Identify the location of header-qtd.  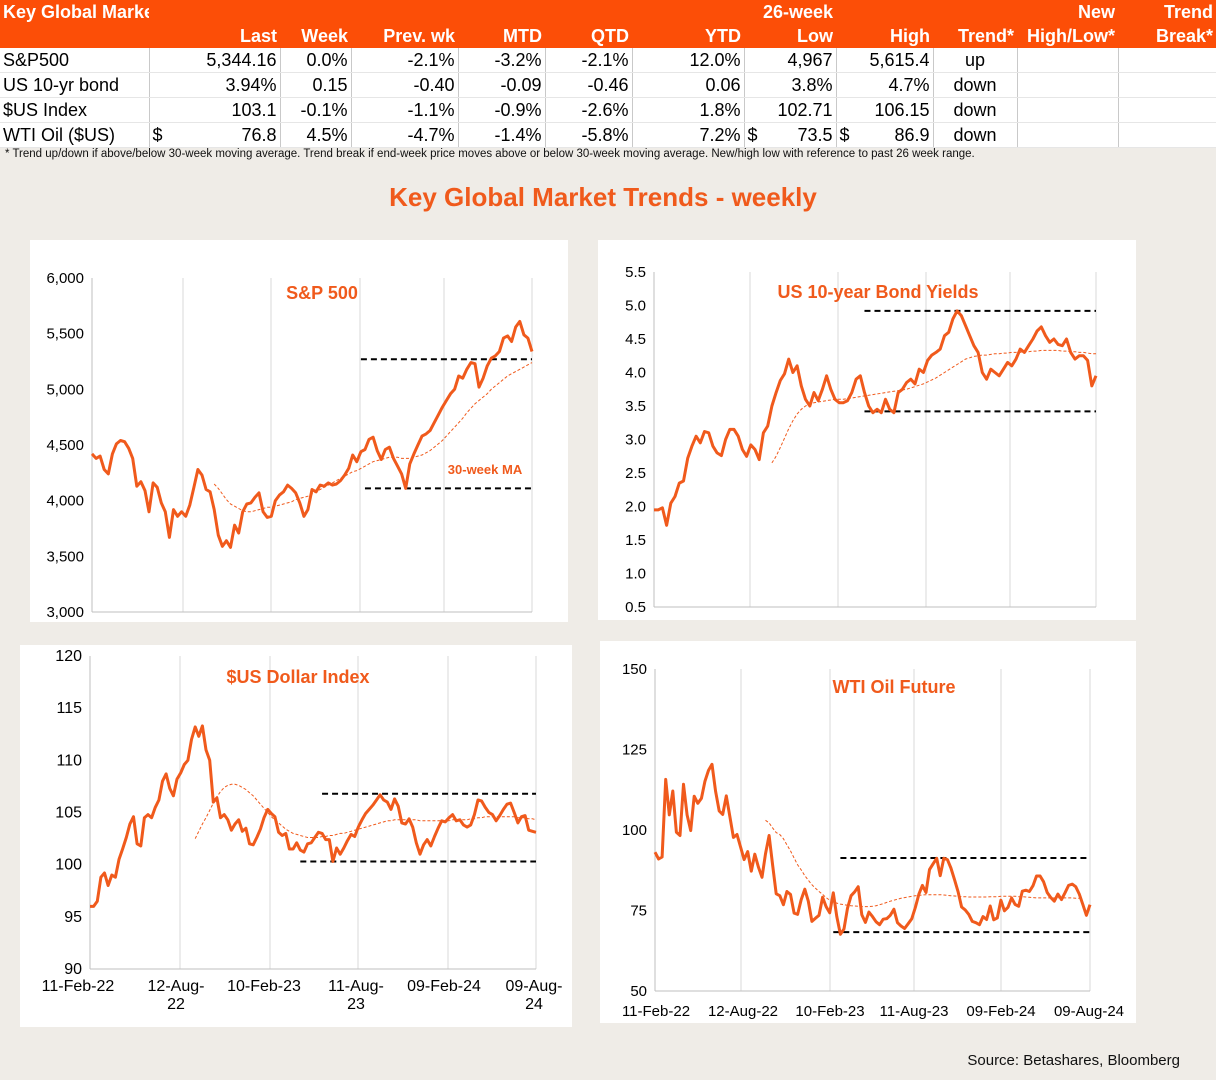
(588, 12).